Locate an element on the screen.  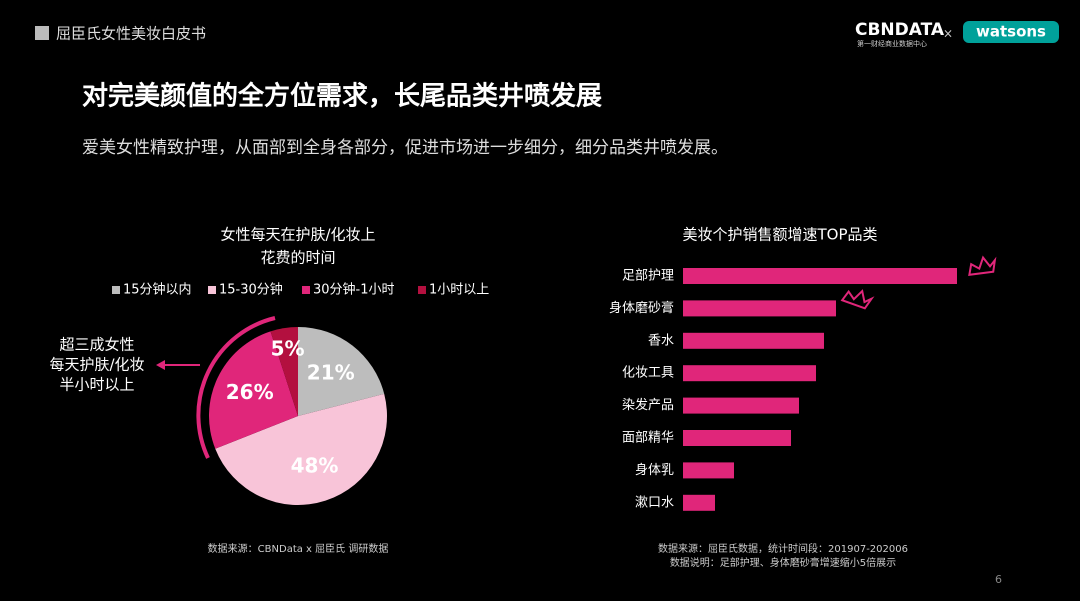
header-icon is located at coordinates (42, 33).